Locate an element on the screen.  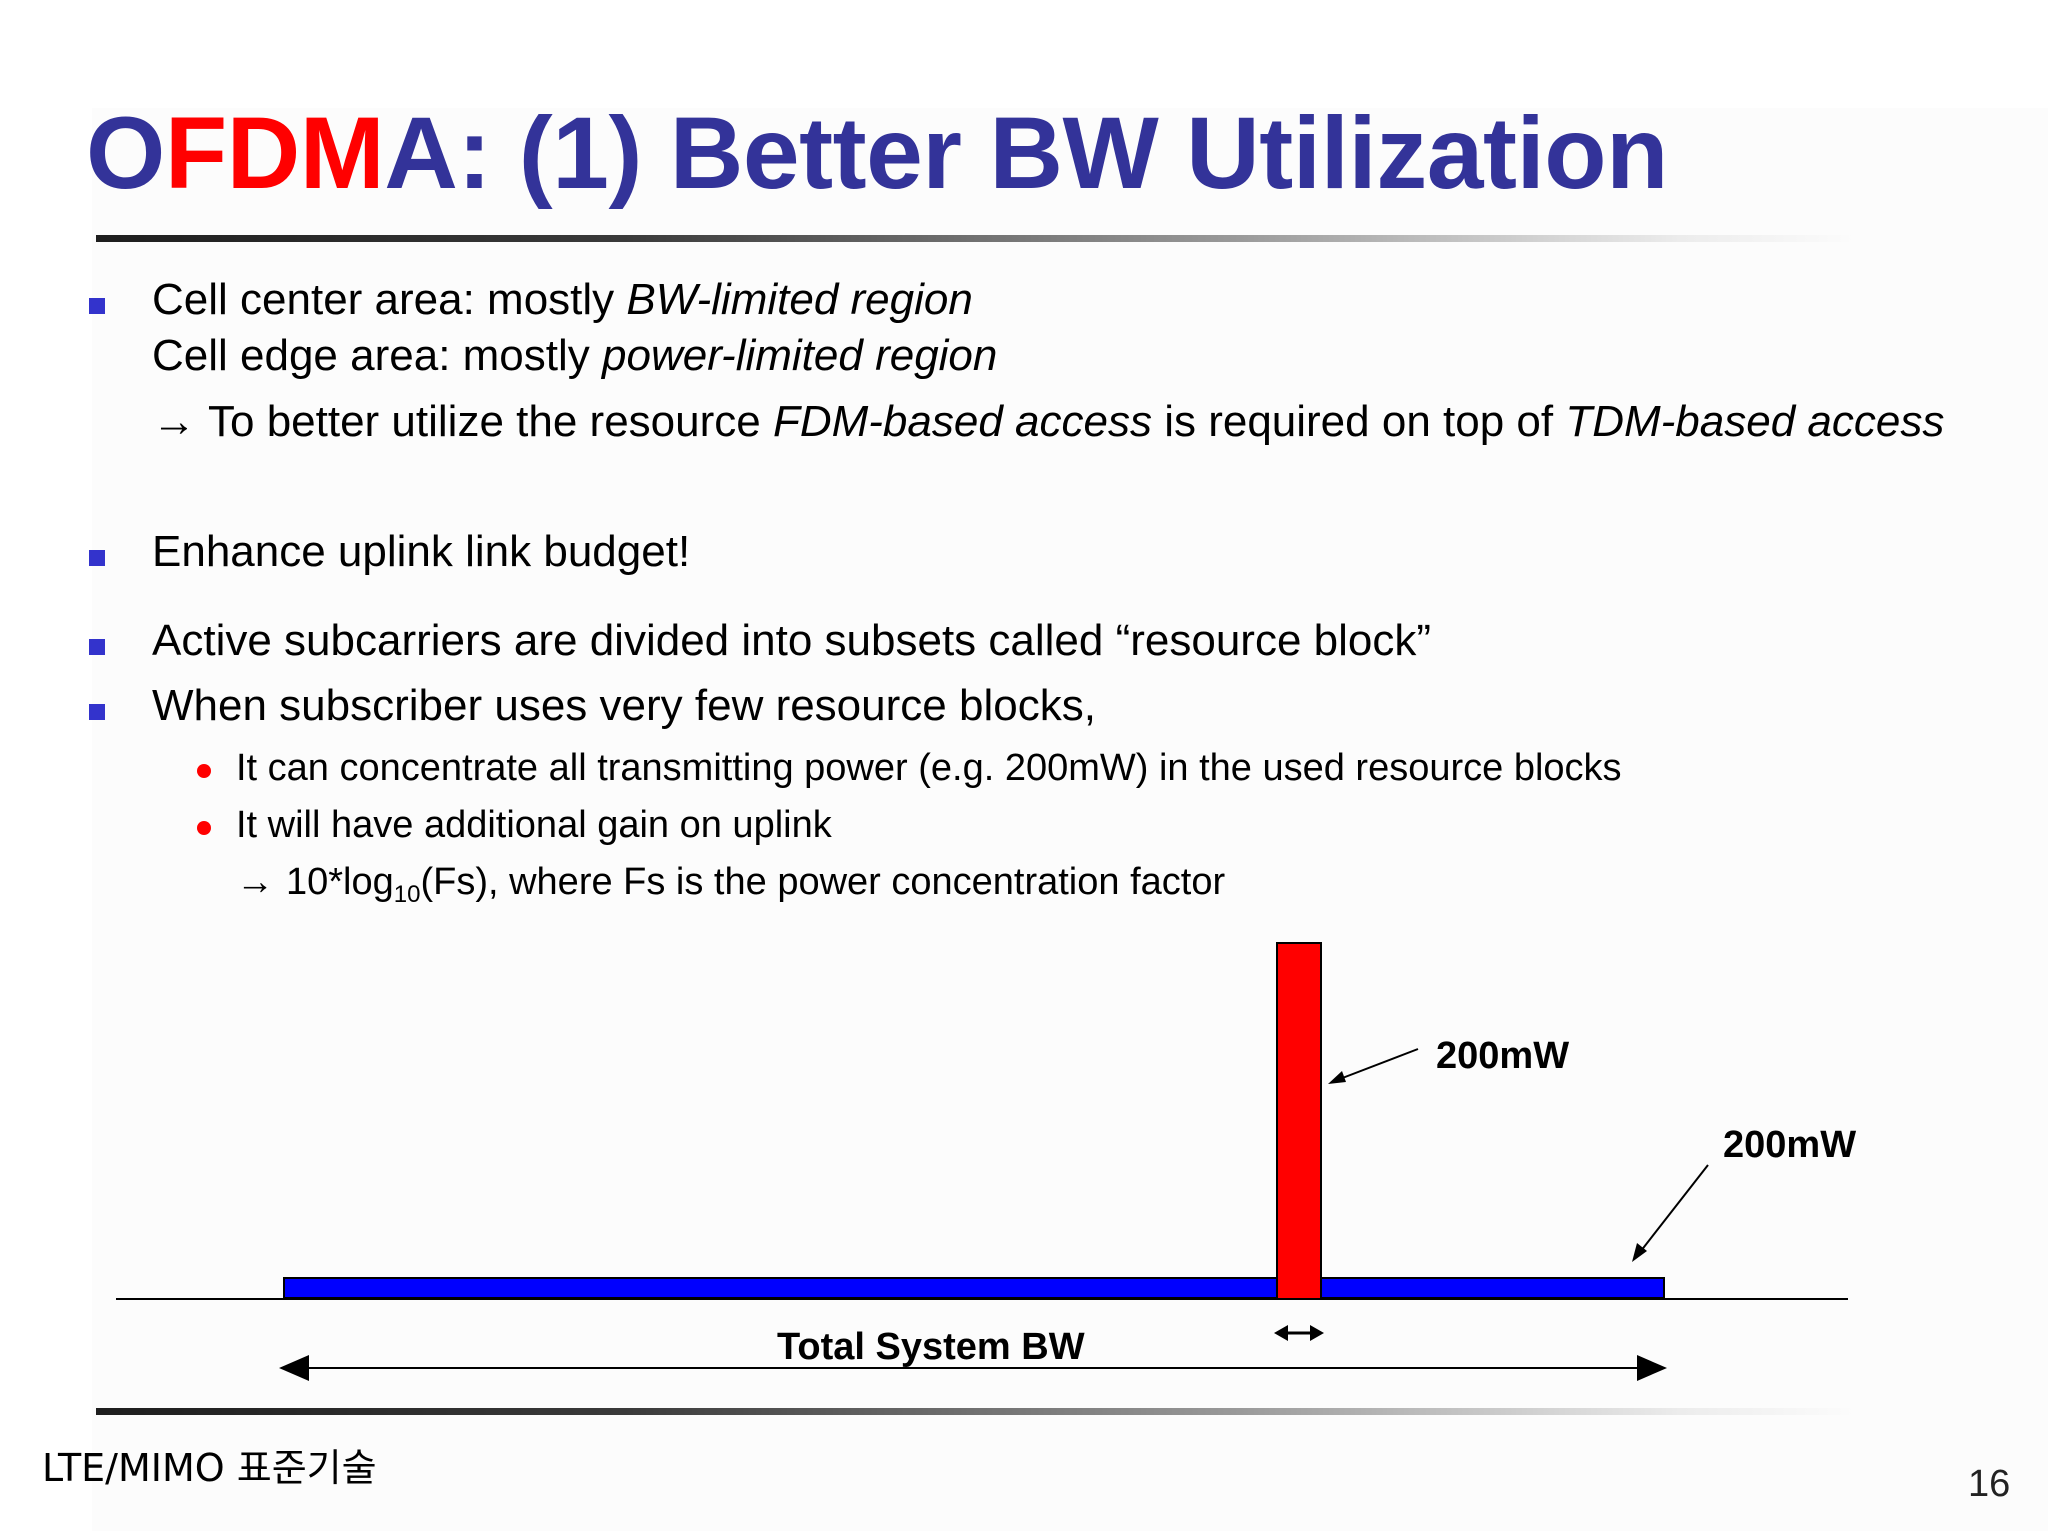
flat-power-bar is located at coordinates (974, 1288).